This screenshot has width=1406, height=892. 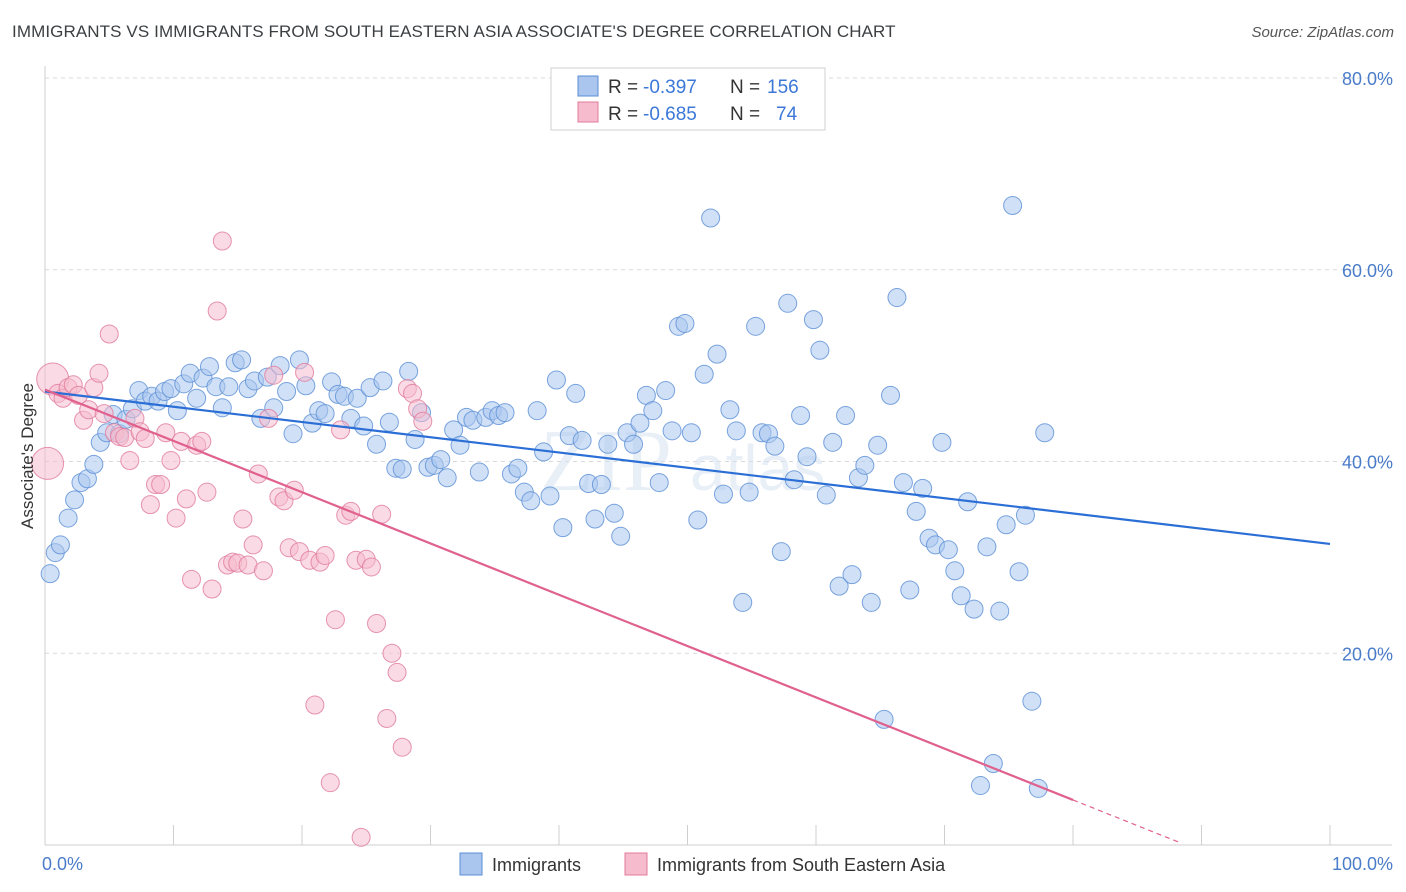 I want to click on legend-n-label-2: N =, so click(x=745, y=114).